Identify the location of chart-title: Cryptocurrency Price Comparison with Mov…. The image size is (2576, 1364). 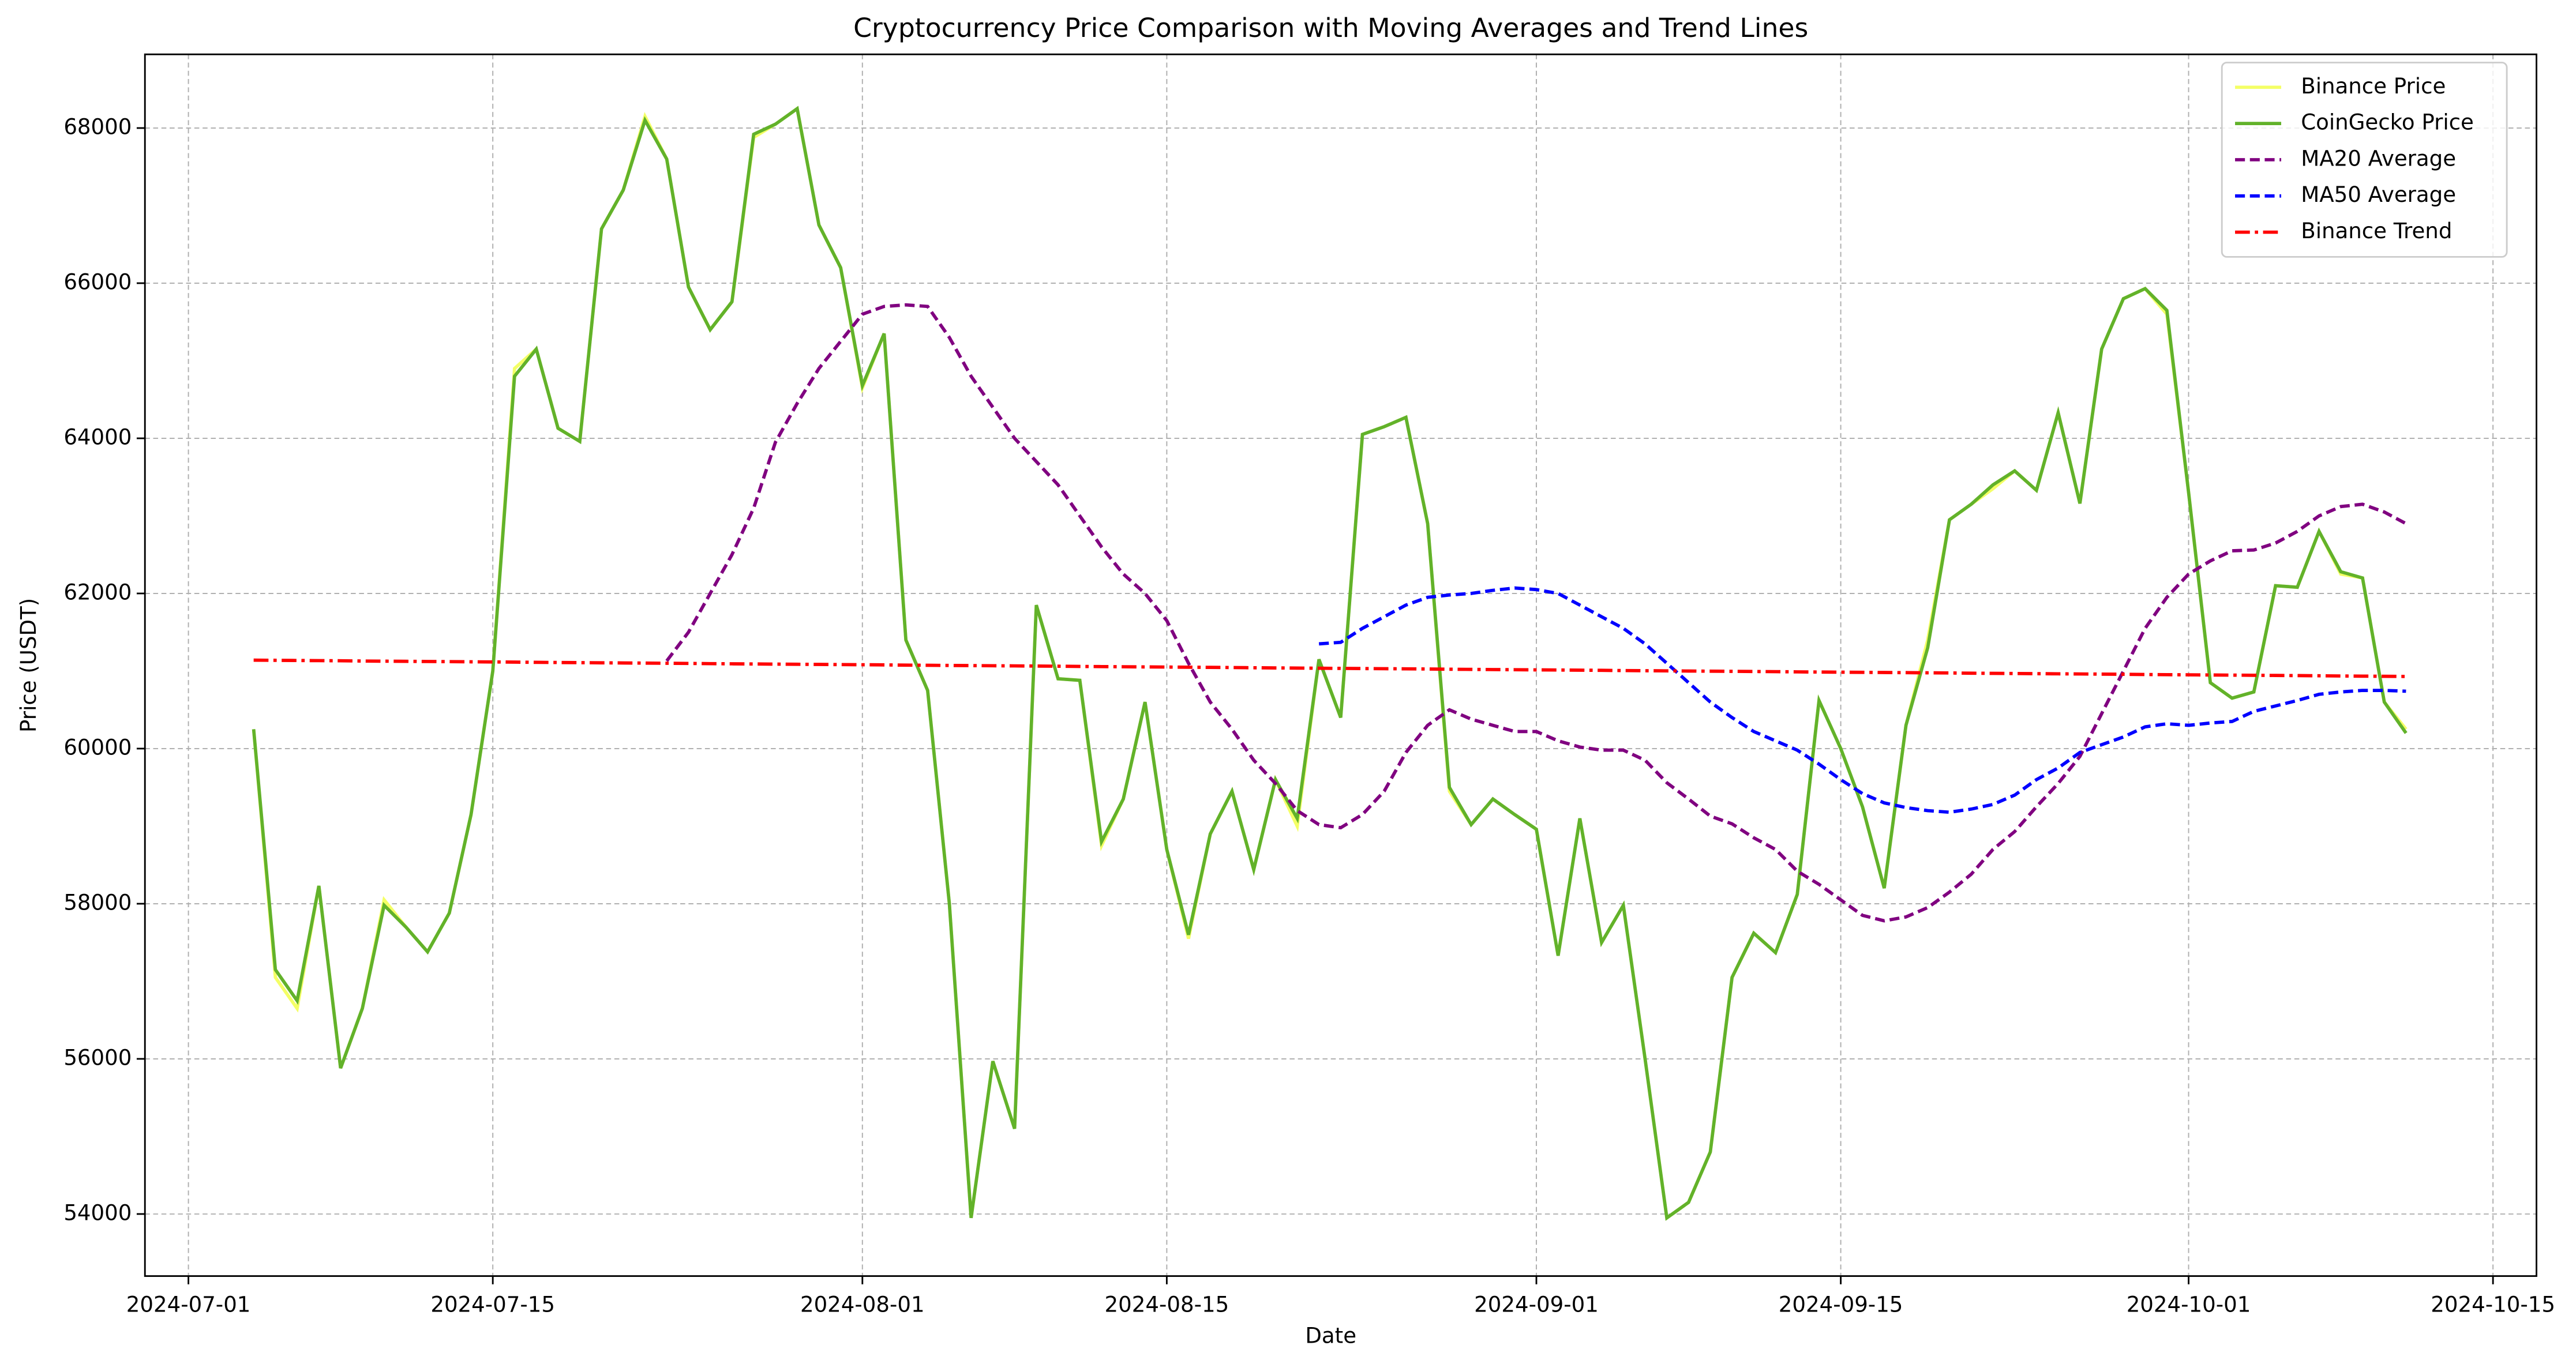
(1330, 28).